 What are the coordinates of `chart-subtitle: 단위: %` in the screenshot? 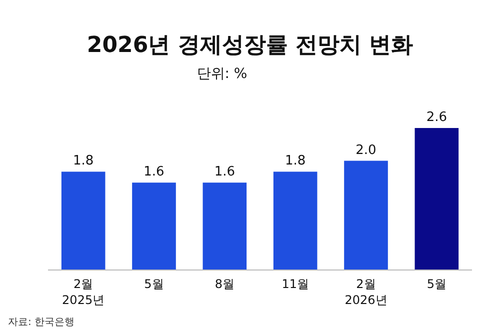 It's located at (222, 74).